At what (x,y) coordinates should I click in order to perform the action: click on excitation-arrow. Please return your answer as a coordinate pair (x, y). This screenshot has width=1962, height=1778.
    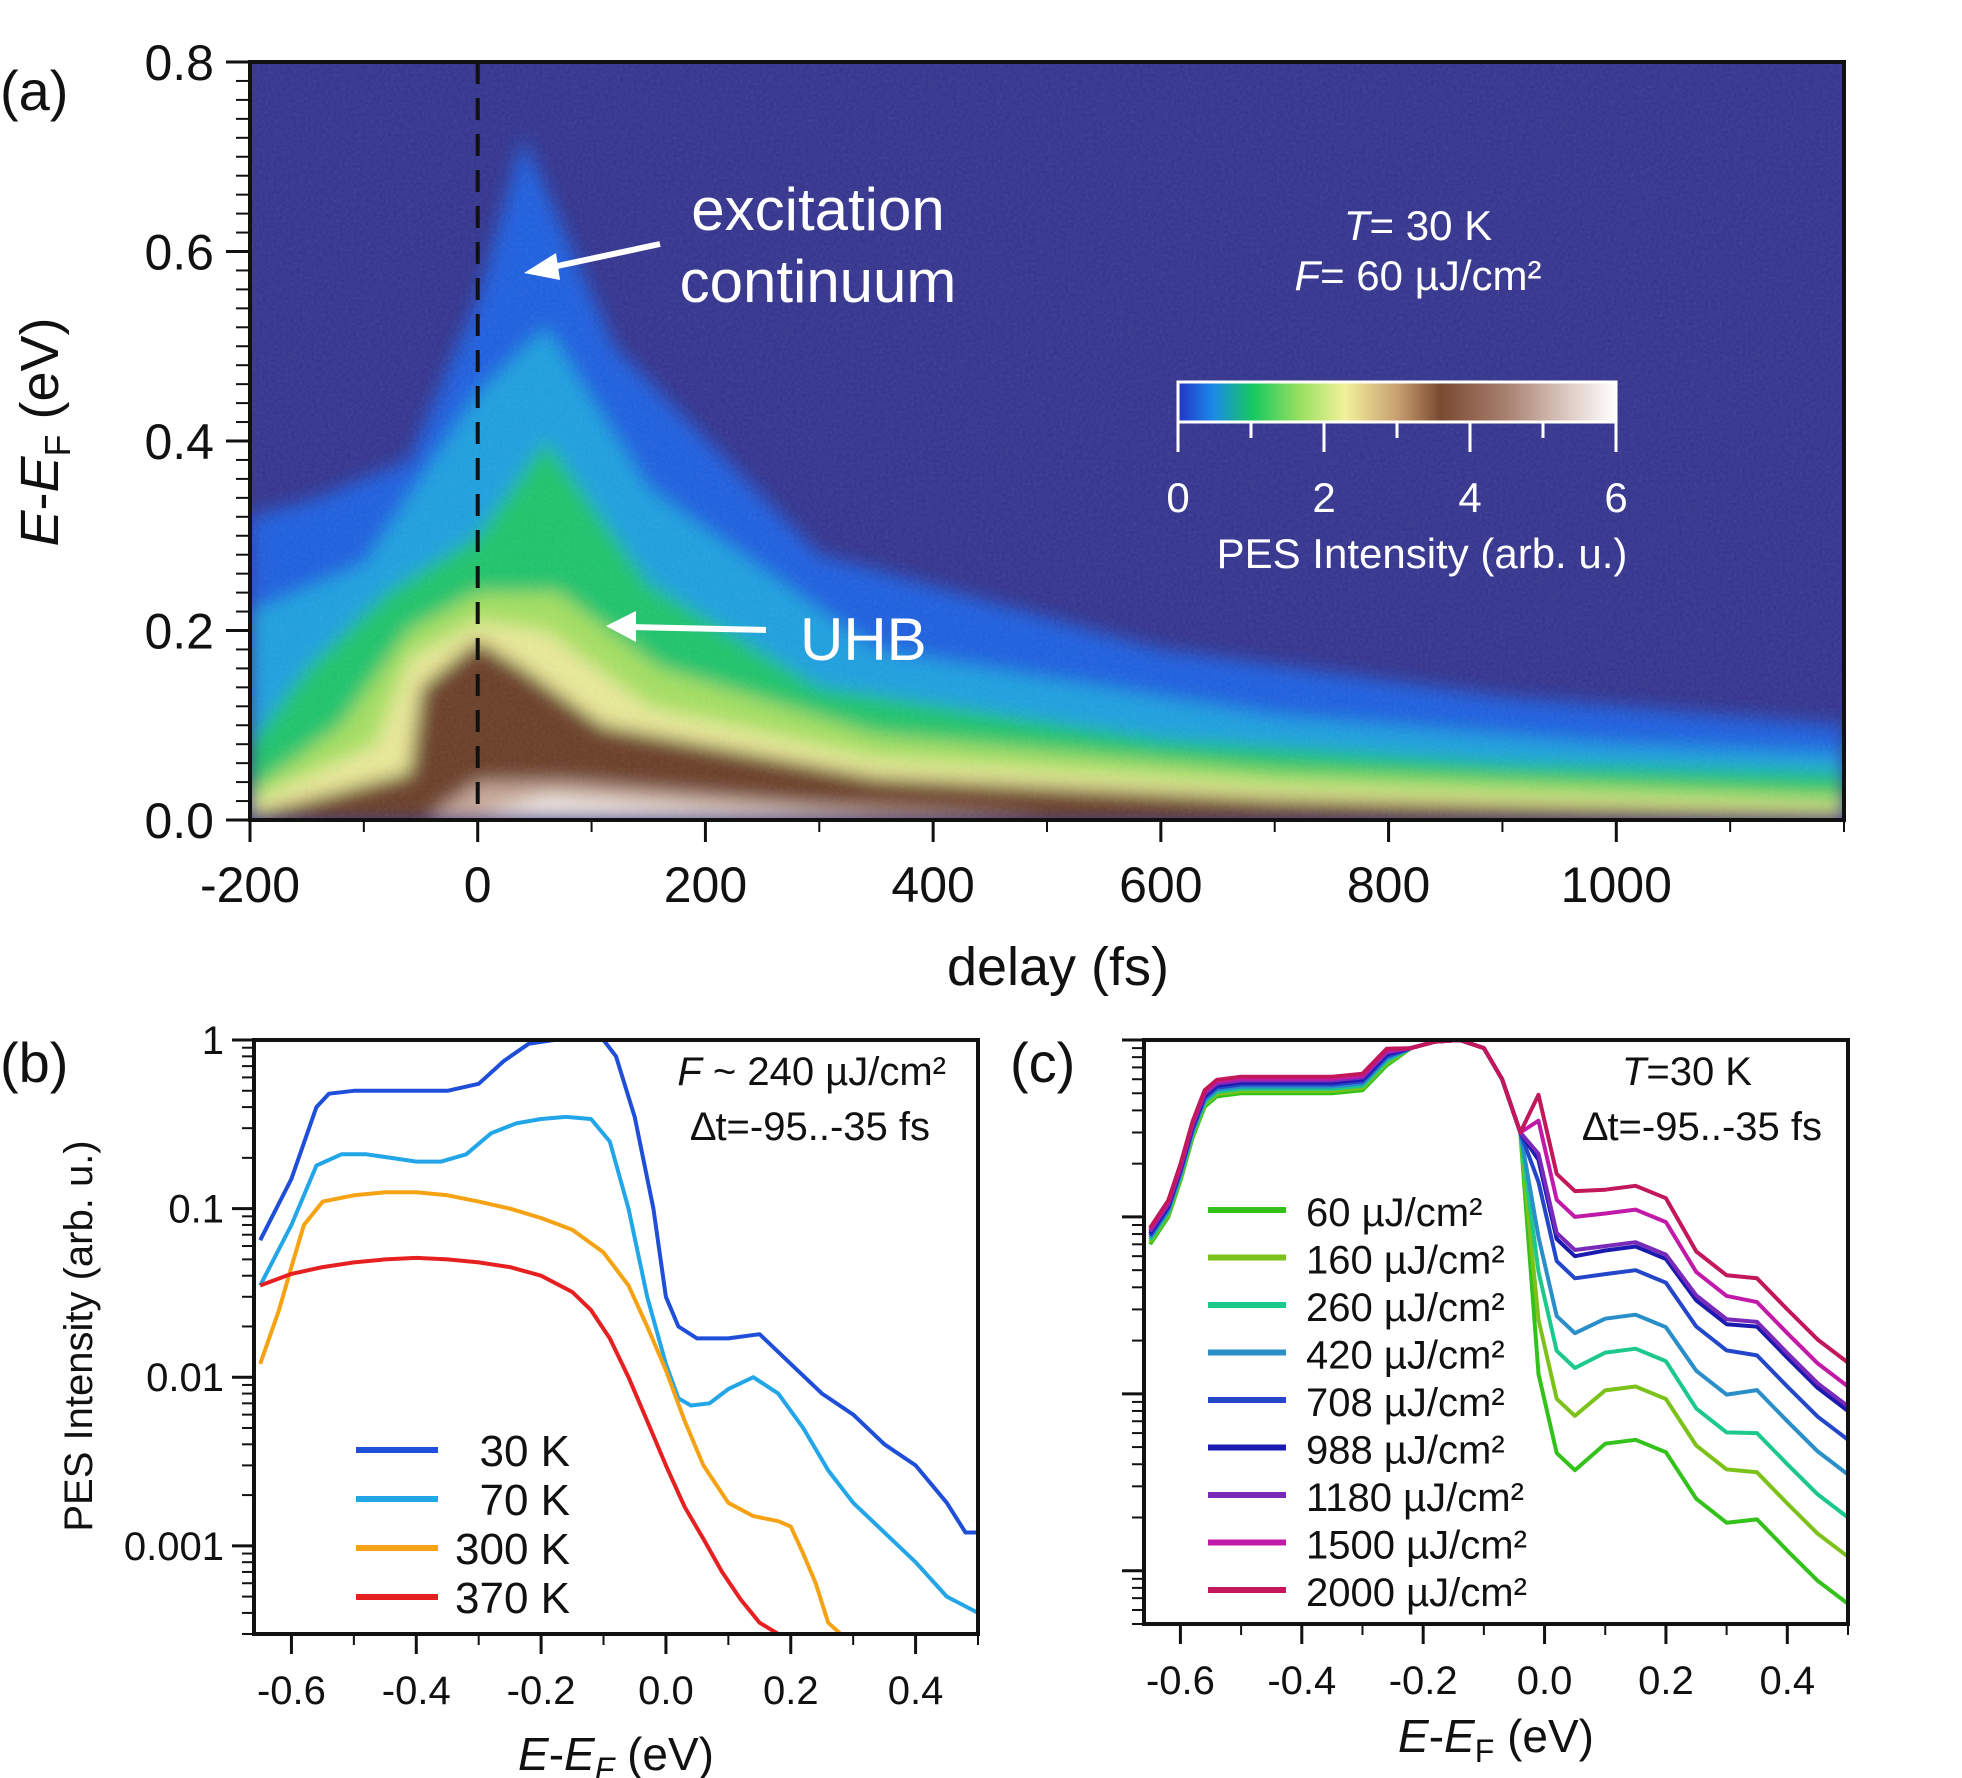
    Looking at the image, I should click on (604, 256).